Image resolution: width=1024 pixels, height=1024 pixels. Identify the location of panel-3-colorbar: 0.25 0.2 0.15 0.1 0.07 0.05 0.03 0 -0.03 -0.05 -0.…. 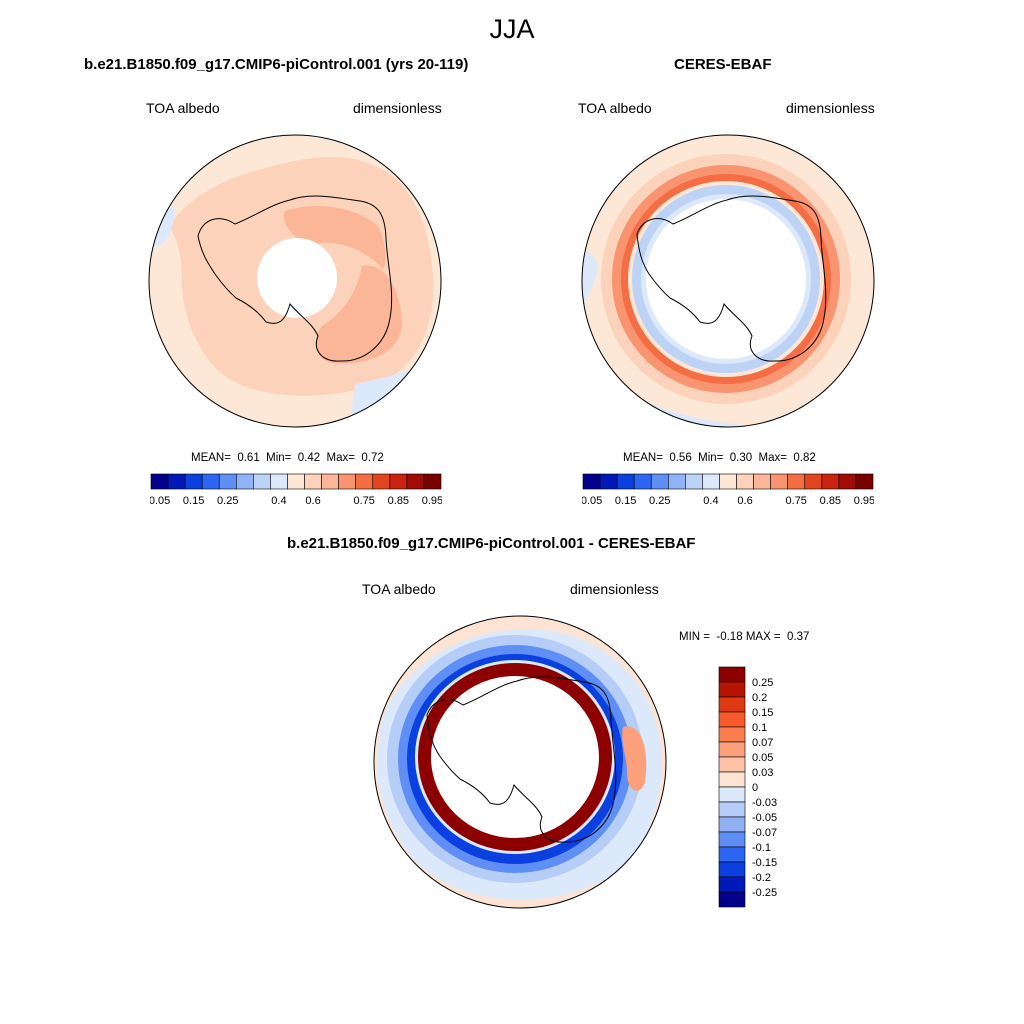
(747, 787).